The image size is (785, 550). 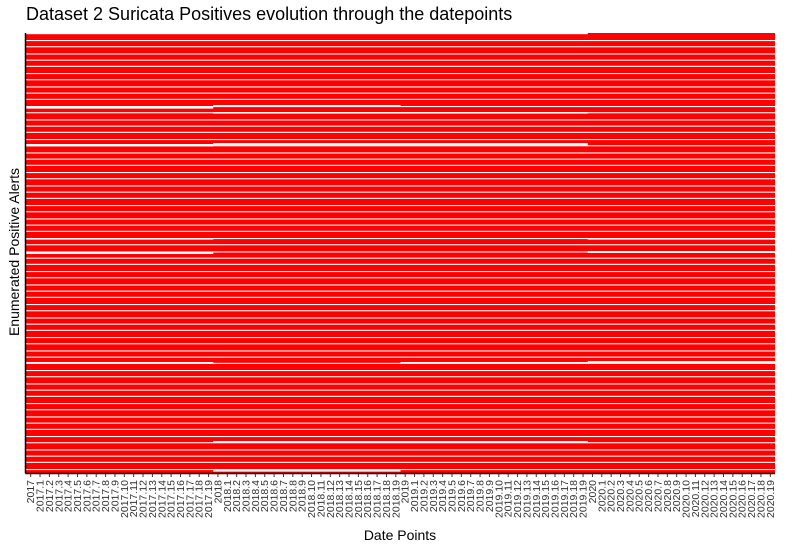 I want to click on x-tick-label: 2018.8, so click(x=293, y=496).